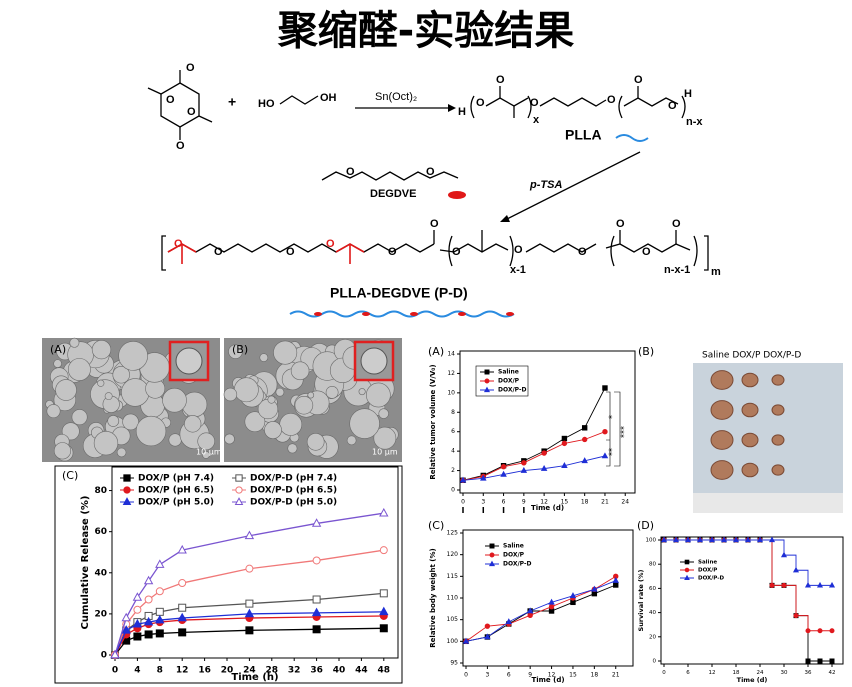  I want to click on y-axis-label: Survival rate (%), so click(641, 601).